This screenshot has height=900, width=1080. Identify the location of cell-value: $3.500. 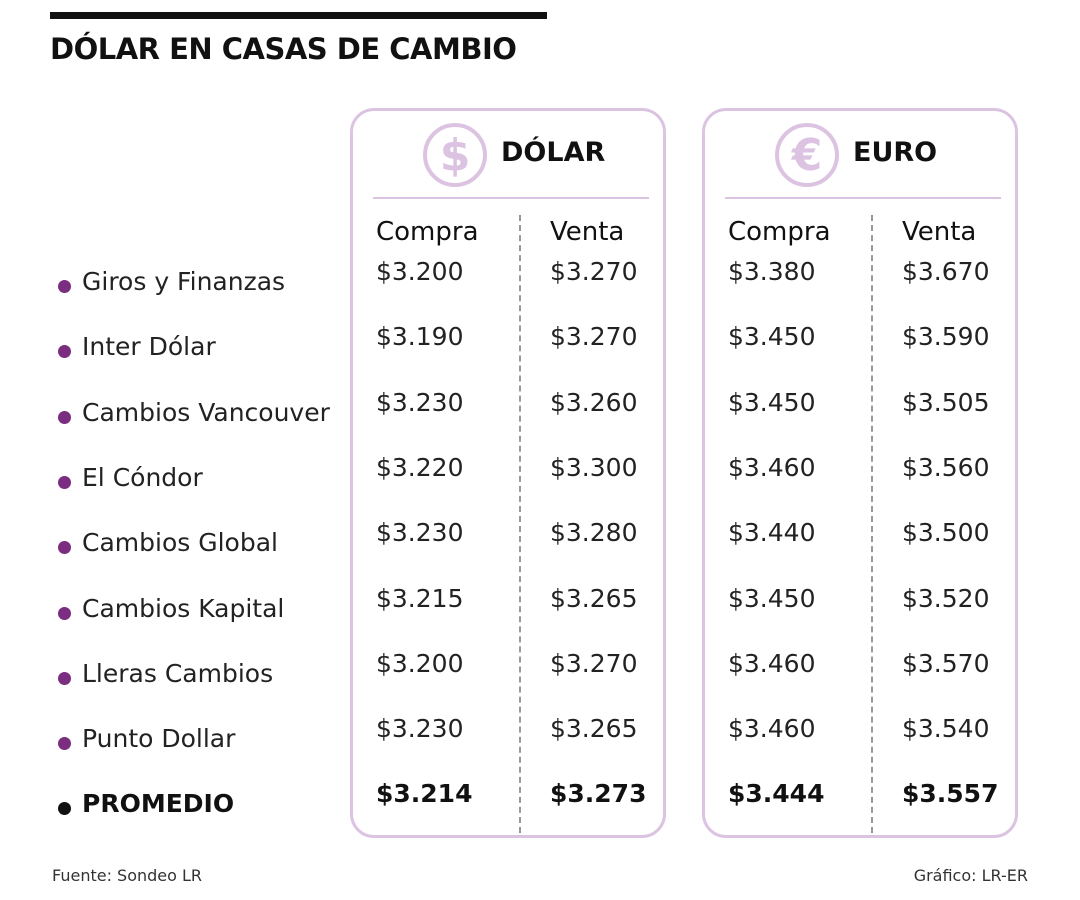
(946, 533).